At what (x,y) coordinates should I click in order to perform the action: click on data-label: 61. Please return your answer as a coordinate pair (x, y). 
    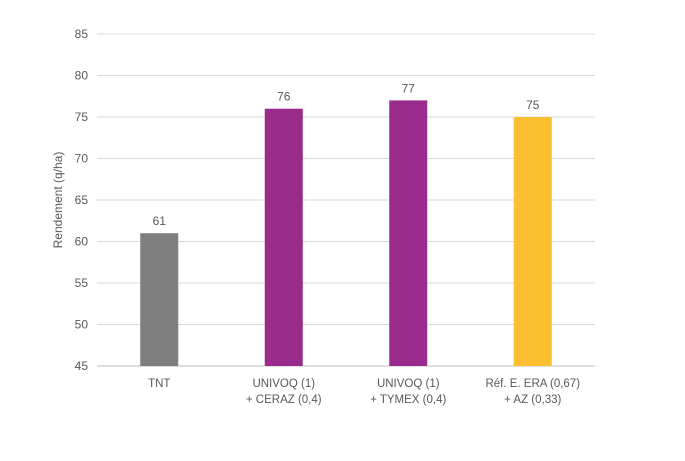
    Looking at the image, I should click on (160, 221).